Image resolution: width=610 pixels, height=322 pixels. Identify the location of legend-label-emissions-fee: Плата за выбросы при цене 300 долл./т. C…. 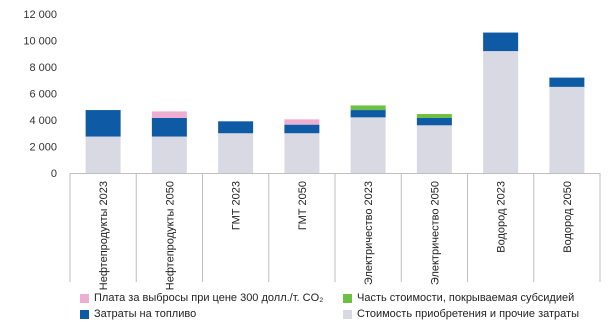
(209, 298).